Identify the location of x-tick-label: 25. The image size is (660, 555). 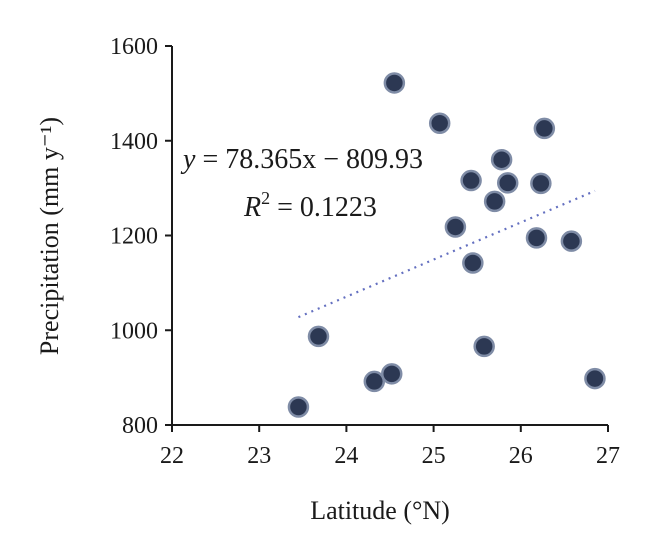
(434, 456).